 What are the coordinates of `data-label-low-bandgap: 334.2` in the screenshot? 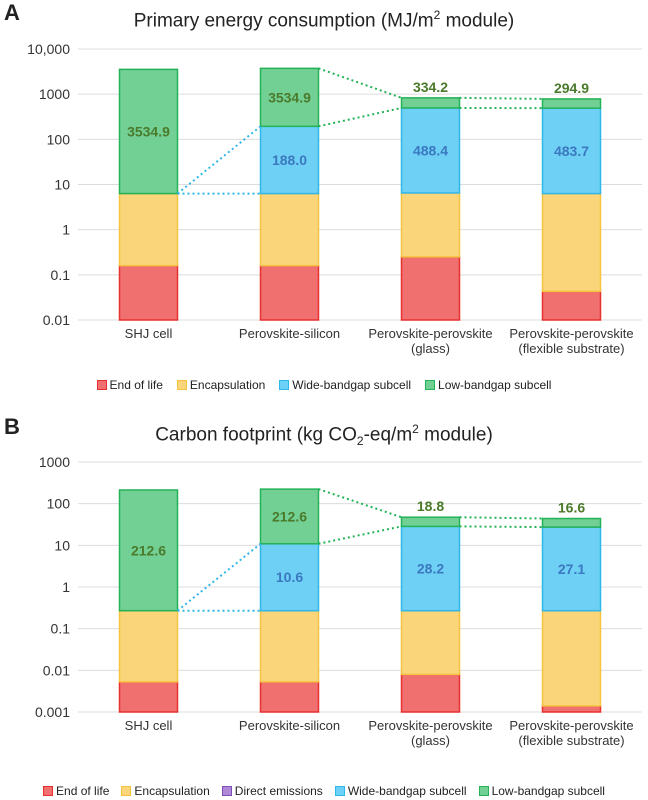 It's located at (430, 87).